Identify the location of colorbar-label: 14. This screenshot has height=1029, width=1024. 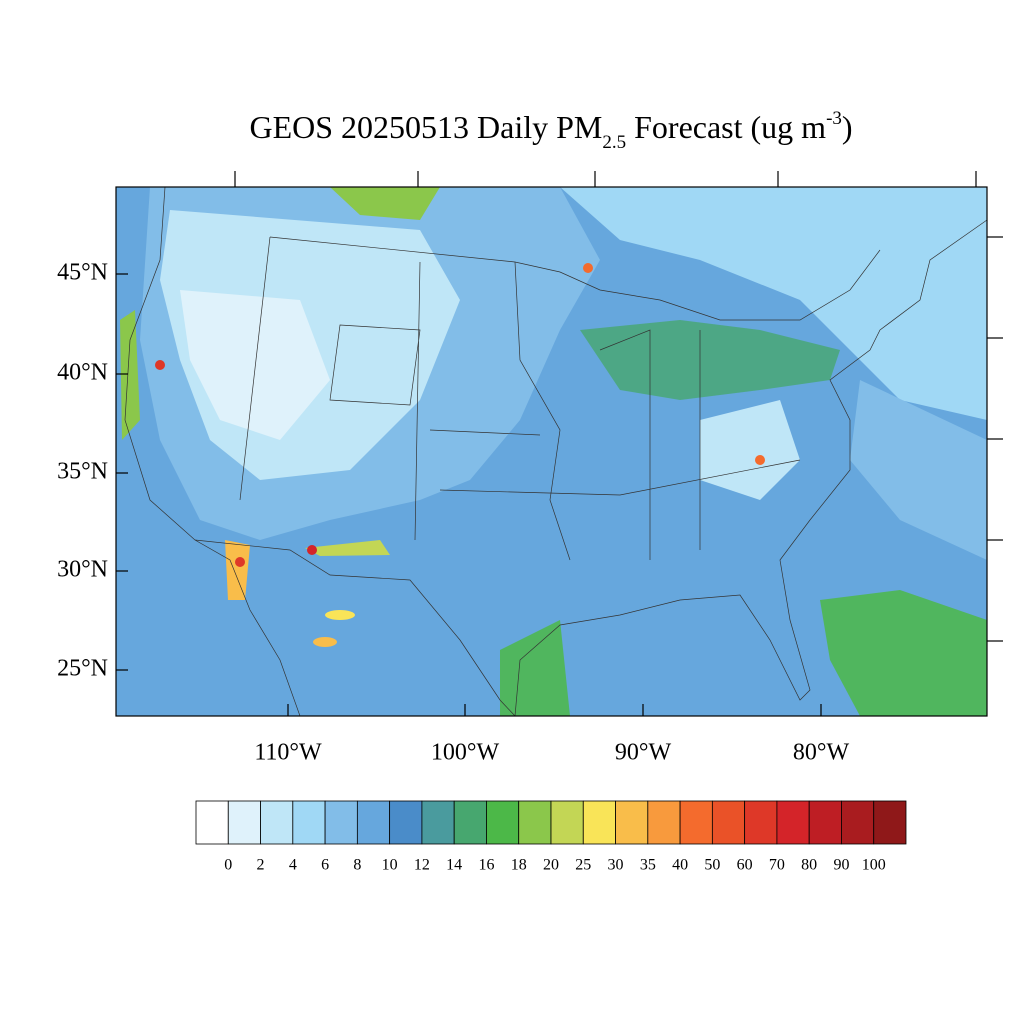
(454, 865).